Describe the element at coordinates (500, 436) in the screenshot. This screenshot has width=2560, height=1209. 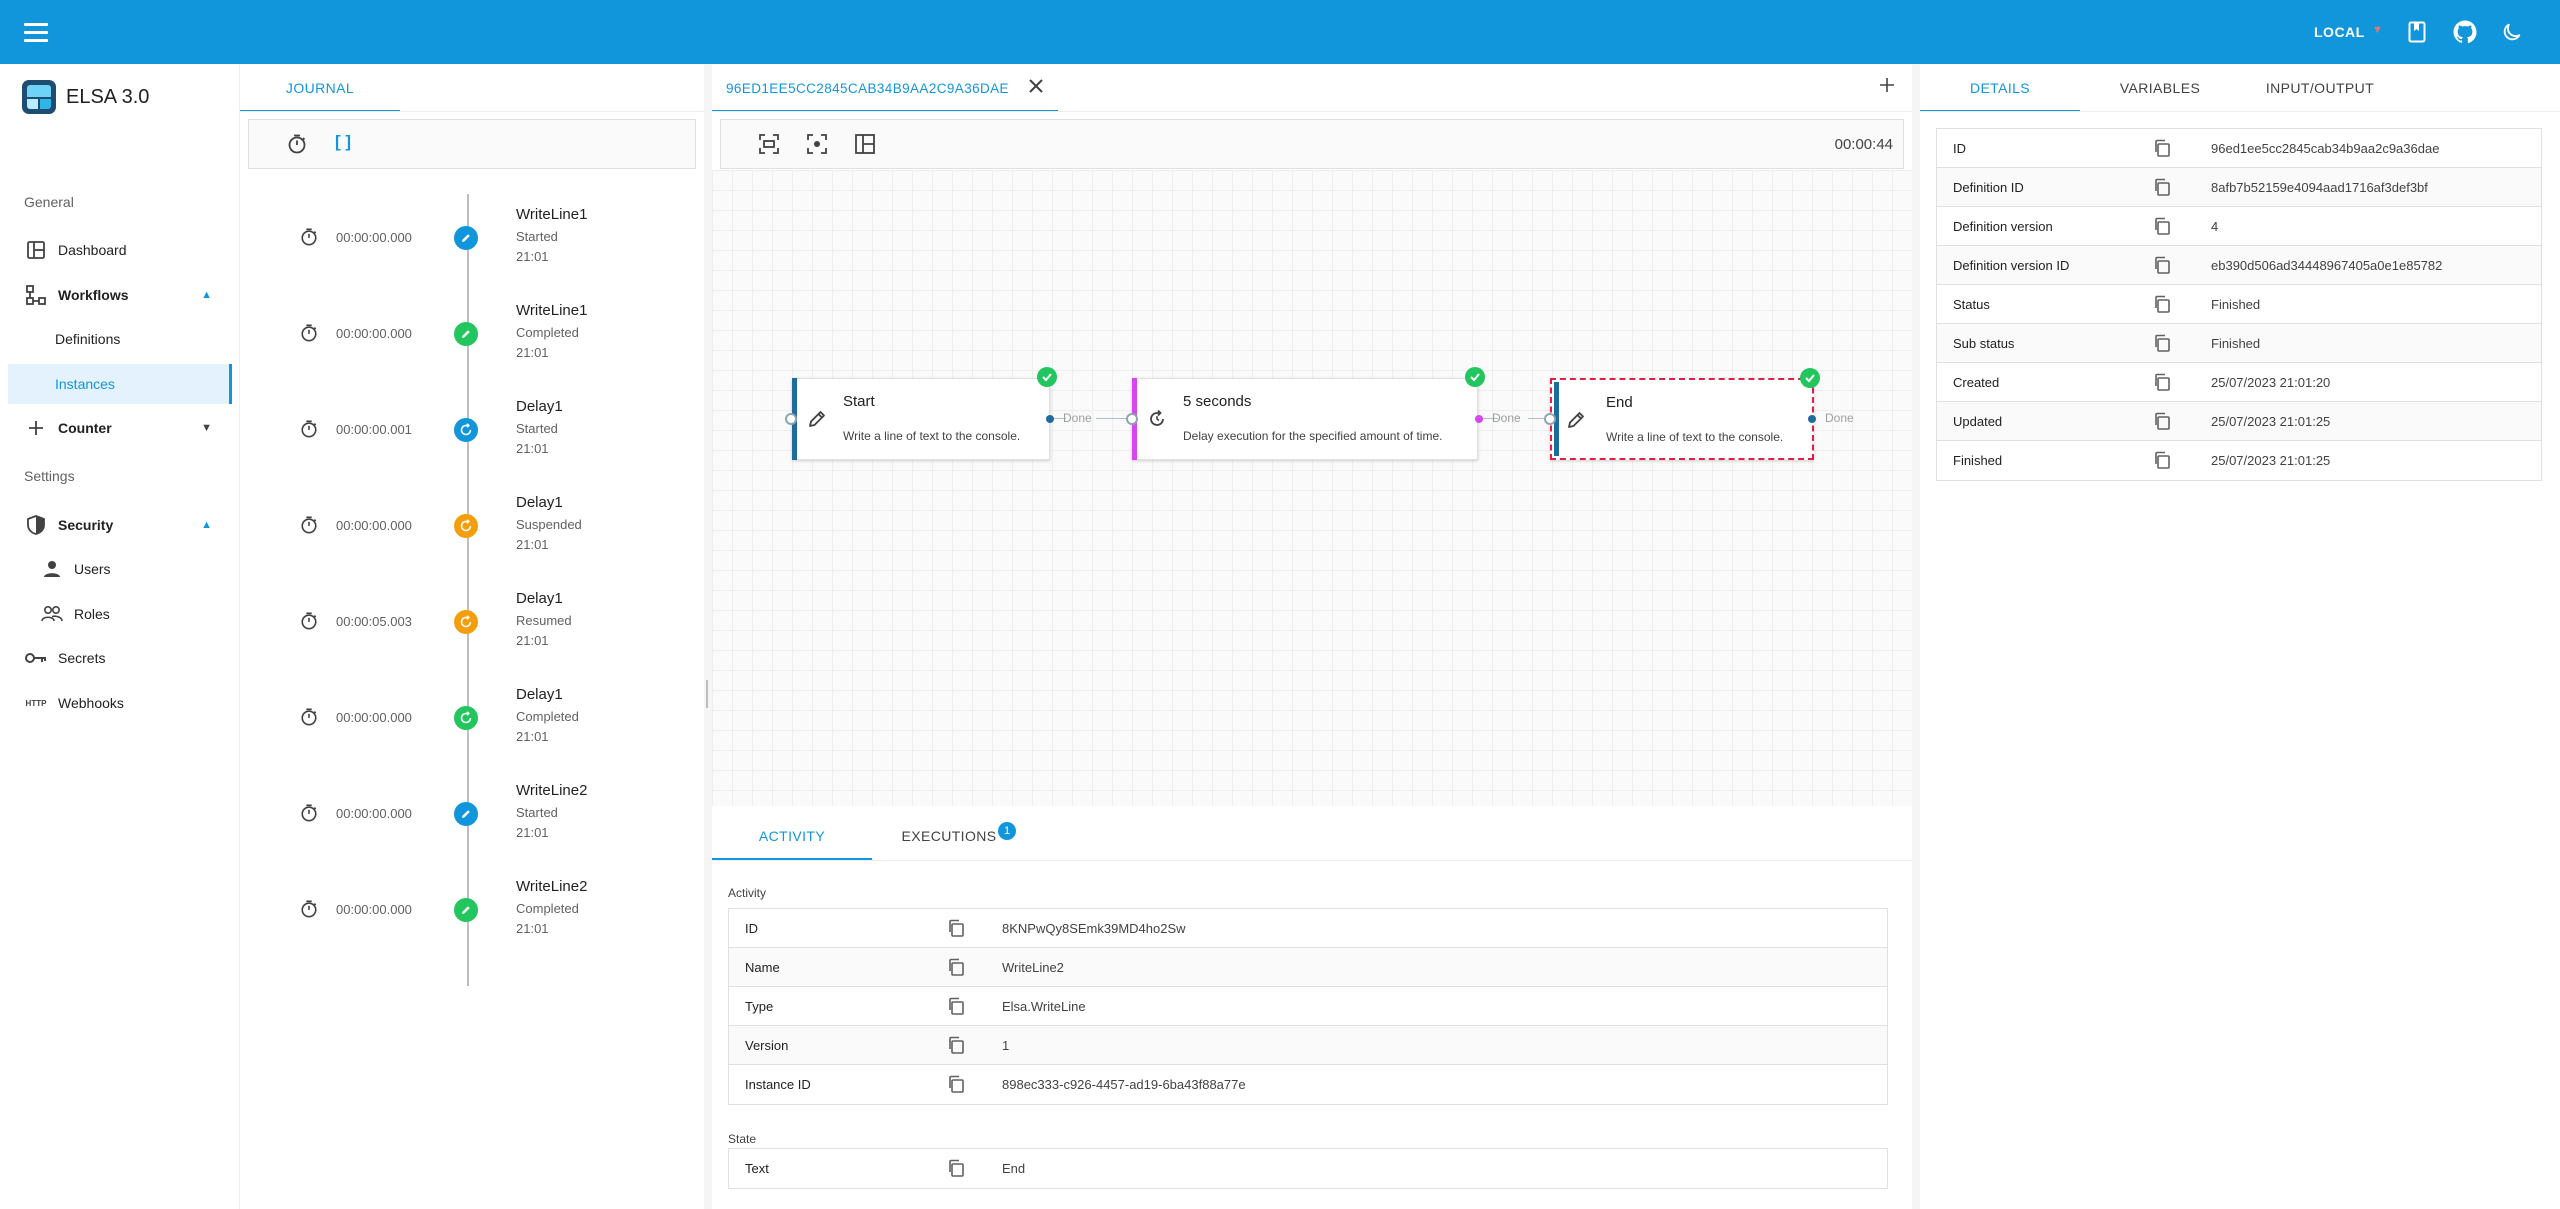
I see `journal-entry: 00:00:00.001 Delay1 Started 21:01` at that location.